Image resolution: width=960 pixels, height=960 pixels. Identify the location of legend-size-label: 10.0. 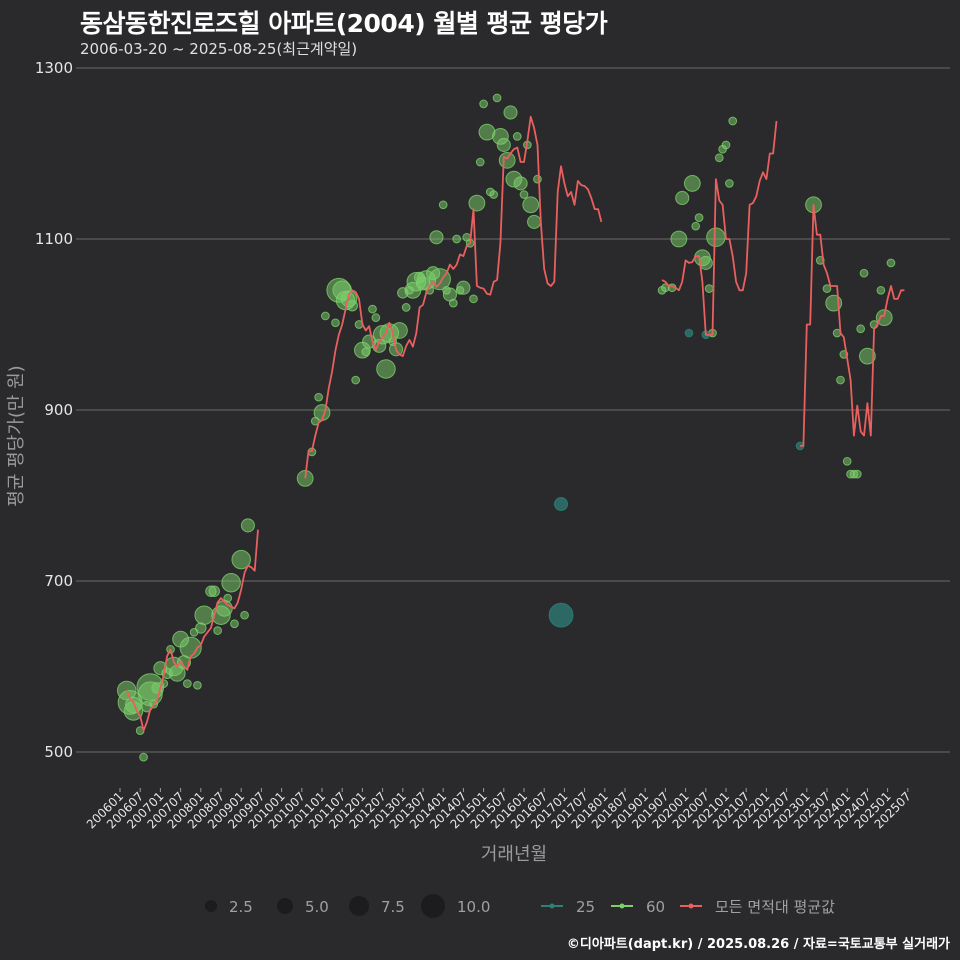
(473, 907).